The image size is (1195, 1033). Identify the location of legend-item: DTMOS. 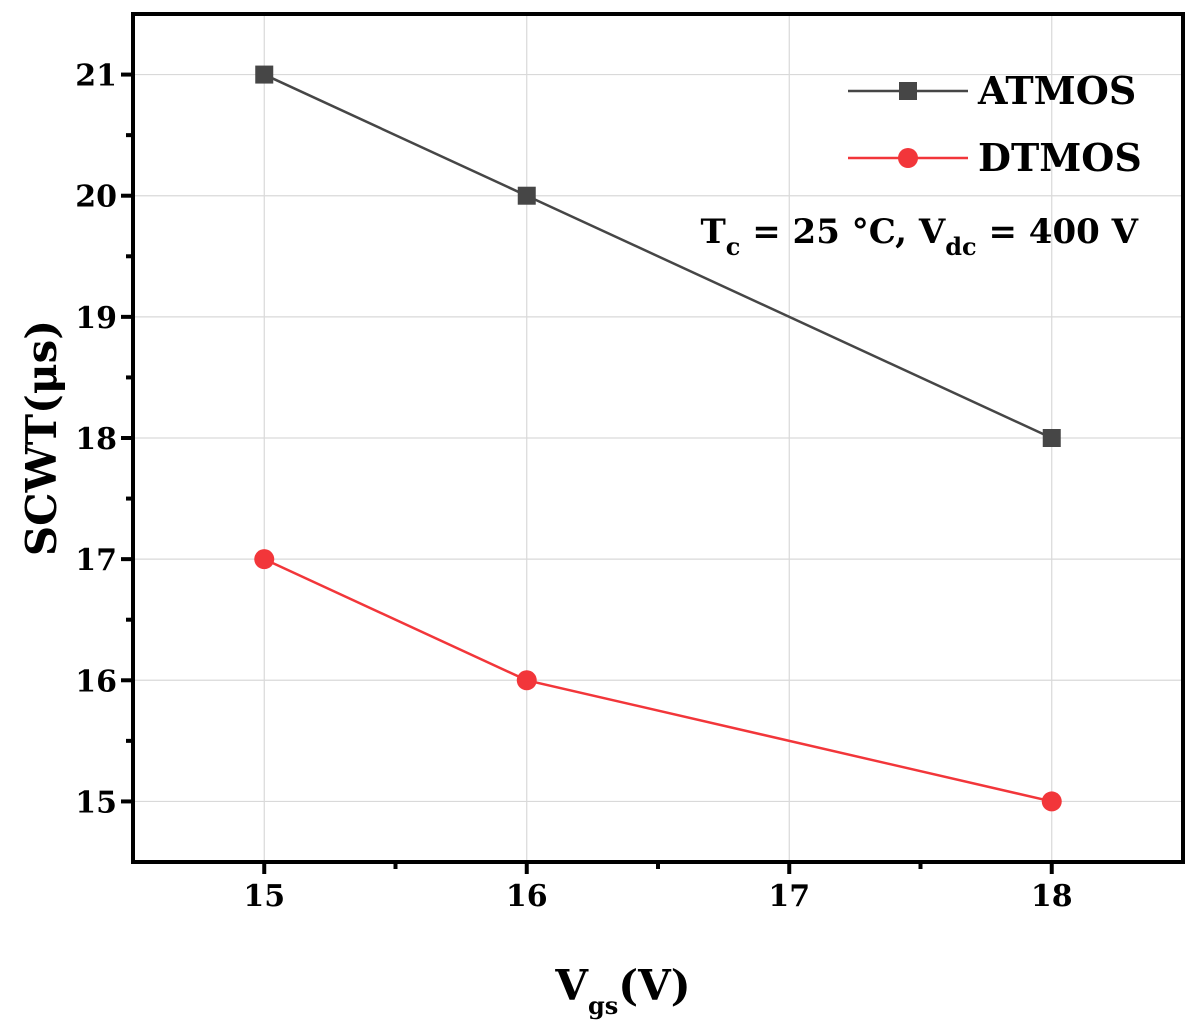
(995, 157).